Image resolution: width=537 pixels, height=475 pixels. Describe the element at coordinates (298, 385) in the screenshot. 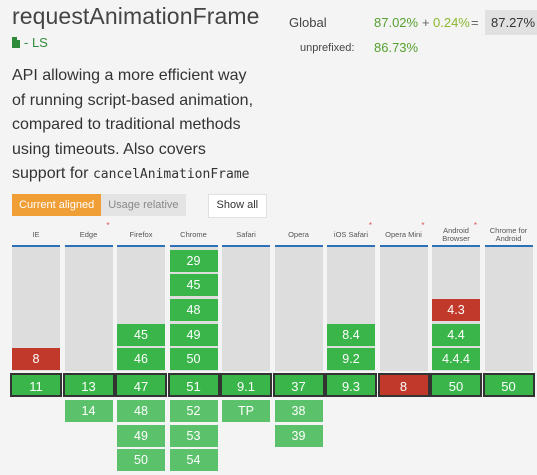

I see `current-version-cell: 37` at that location.